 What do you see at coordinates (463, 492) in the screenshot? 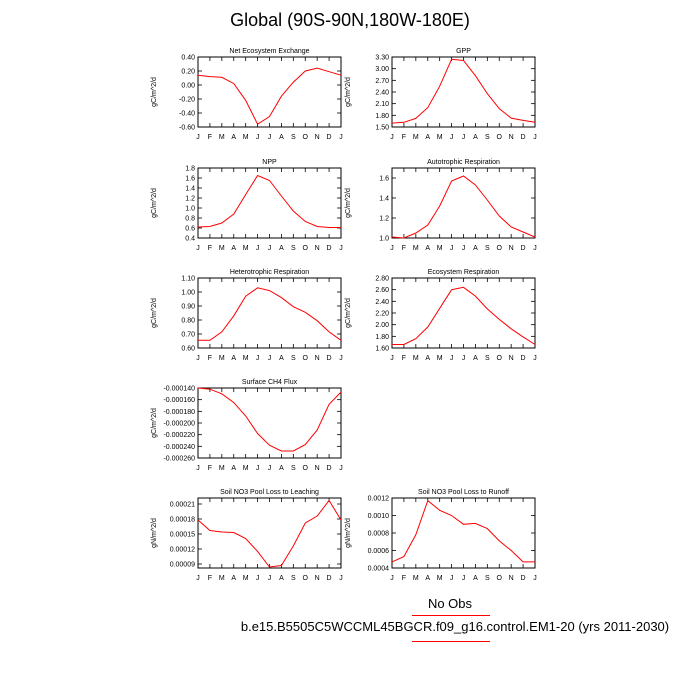
I see `panel-title: Soil NO3 Pool Loss to Runoff` at bounding box center [463, 492].